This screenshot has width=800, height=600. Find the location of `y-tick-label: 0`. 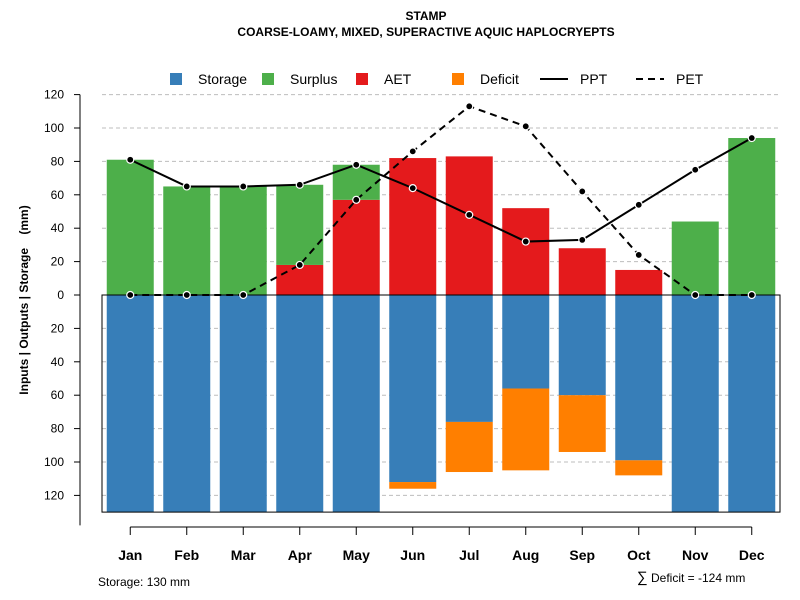

y-tick-label: 0 is located at coordinates (60, 295).